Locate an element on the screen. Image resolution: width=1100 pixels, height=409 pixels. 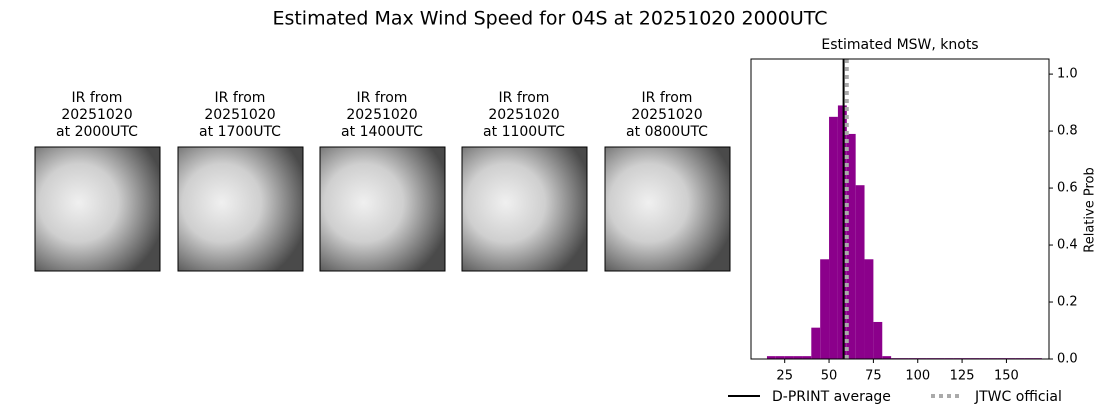
panel-title: at 1100UTC is located at coordinates (524, 132).